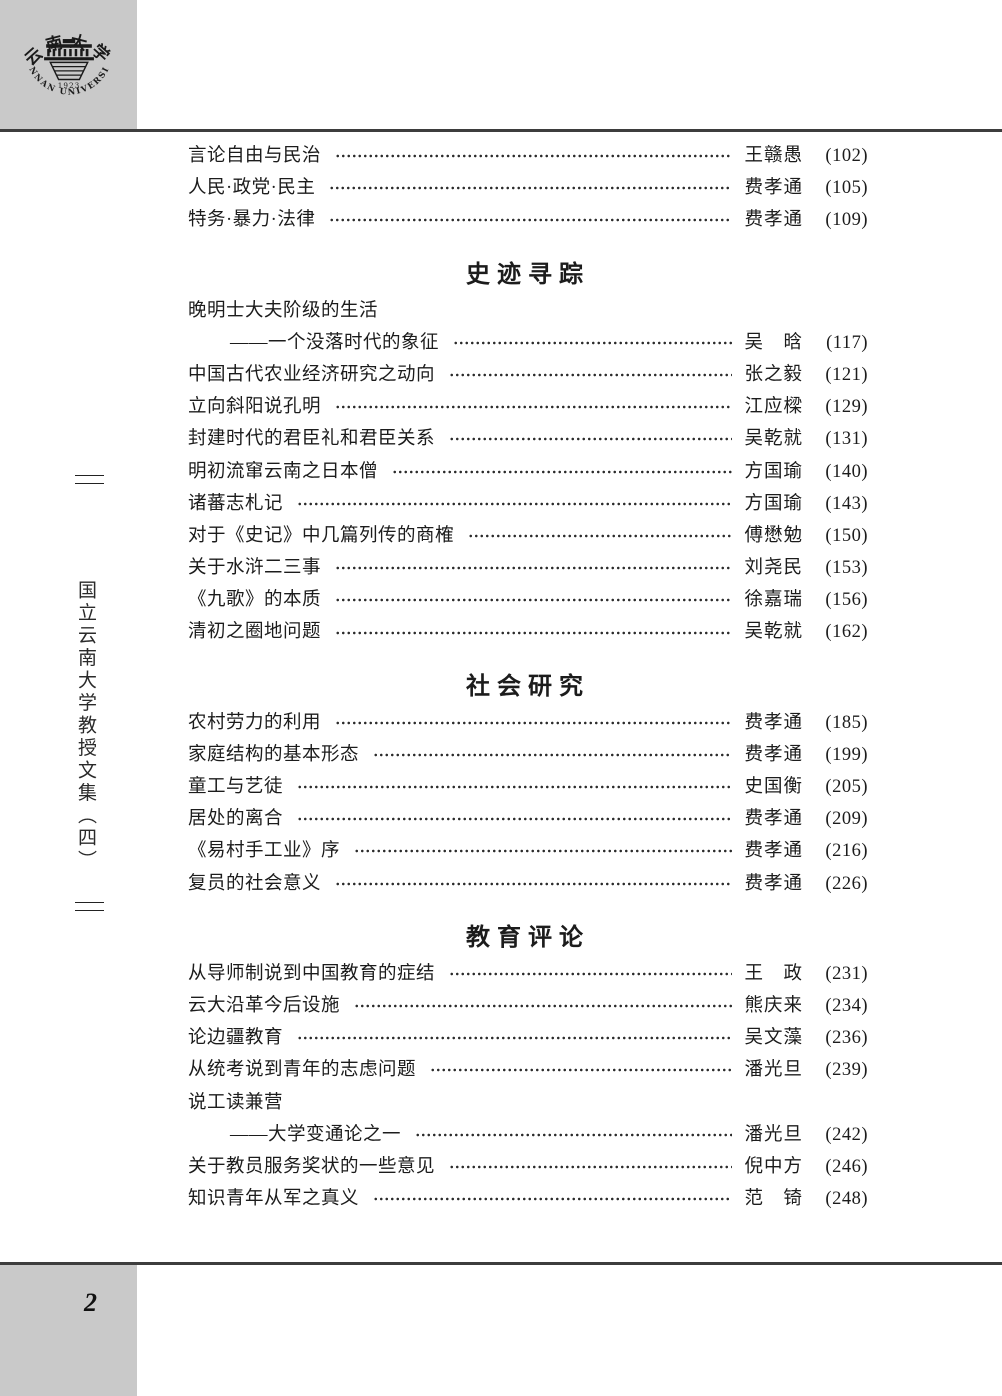  I want to click on bottom-rule, so click(501, 1263).